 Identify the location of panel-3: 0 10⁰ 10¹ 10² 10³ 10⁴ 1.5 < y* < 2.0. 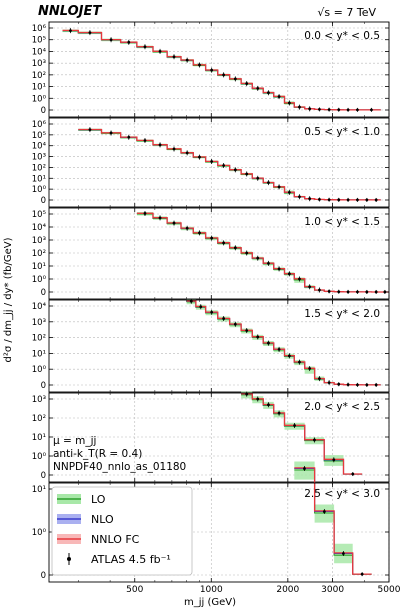
(211, 345).